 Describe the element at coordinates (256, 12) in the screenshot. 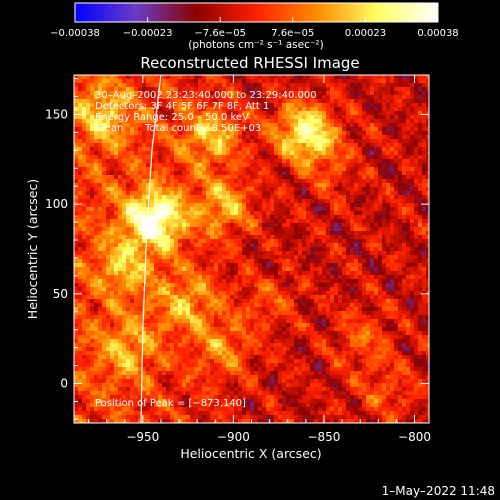

I see `colorbar` at that location.